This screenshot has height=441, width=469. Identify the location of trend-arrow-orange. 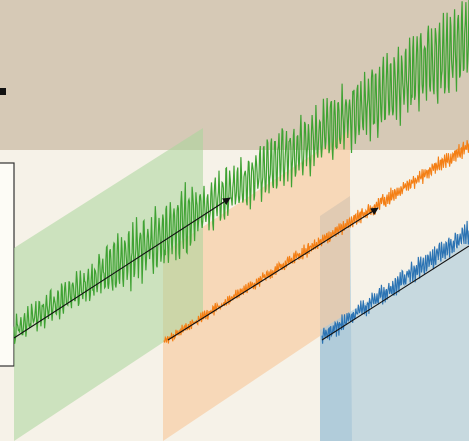
(273, 274).